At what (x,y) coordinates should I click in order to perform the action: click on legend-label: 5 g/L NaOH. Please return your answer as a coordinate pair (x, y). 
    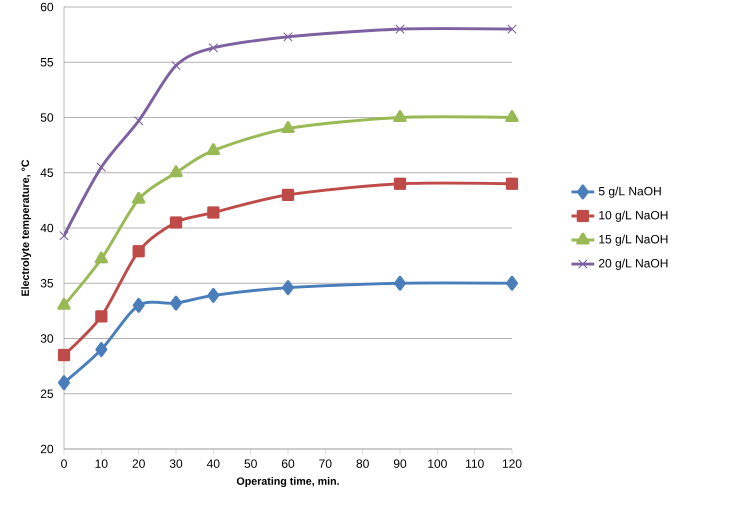
    Looking at the image, I should click on (629, 192).